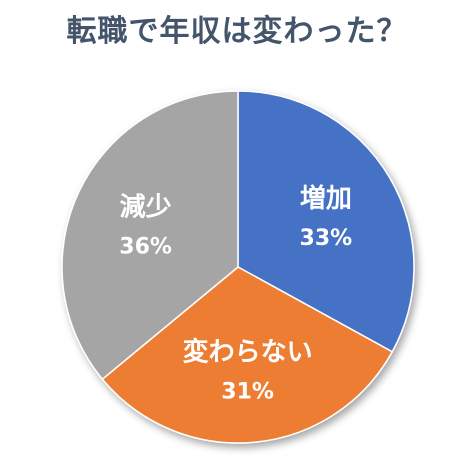  Describe the element at coordinates (145, 247) in the screenshot. I see `slice-value-decrease: 36%` at that location.